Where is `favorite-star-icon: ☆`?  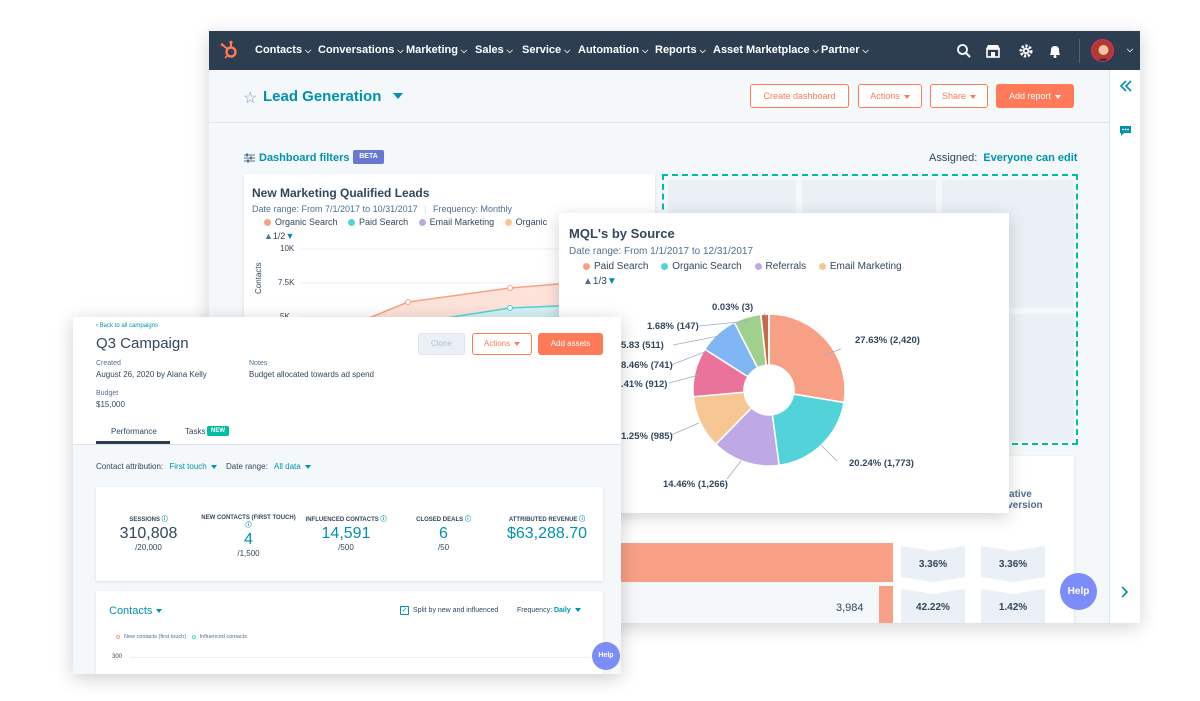 favorite-star-icon: ☆ is located at coordinates (250, 98).